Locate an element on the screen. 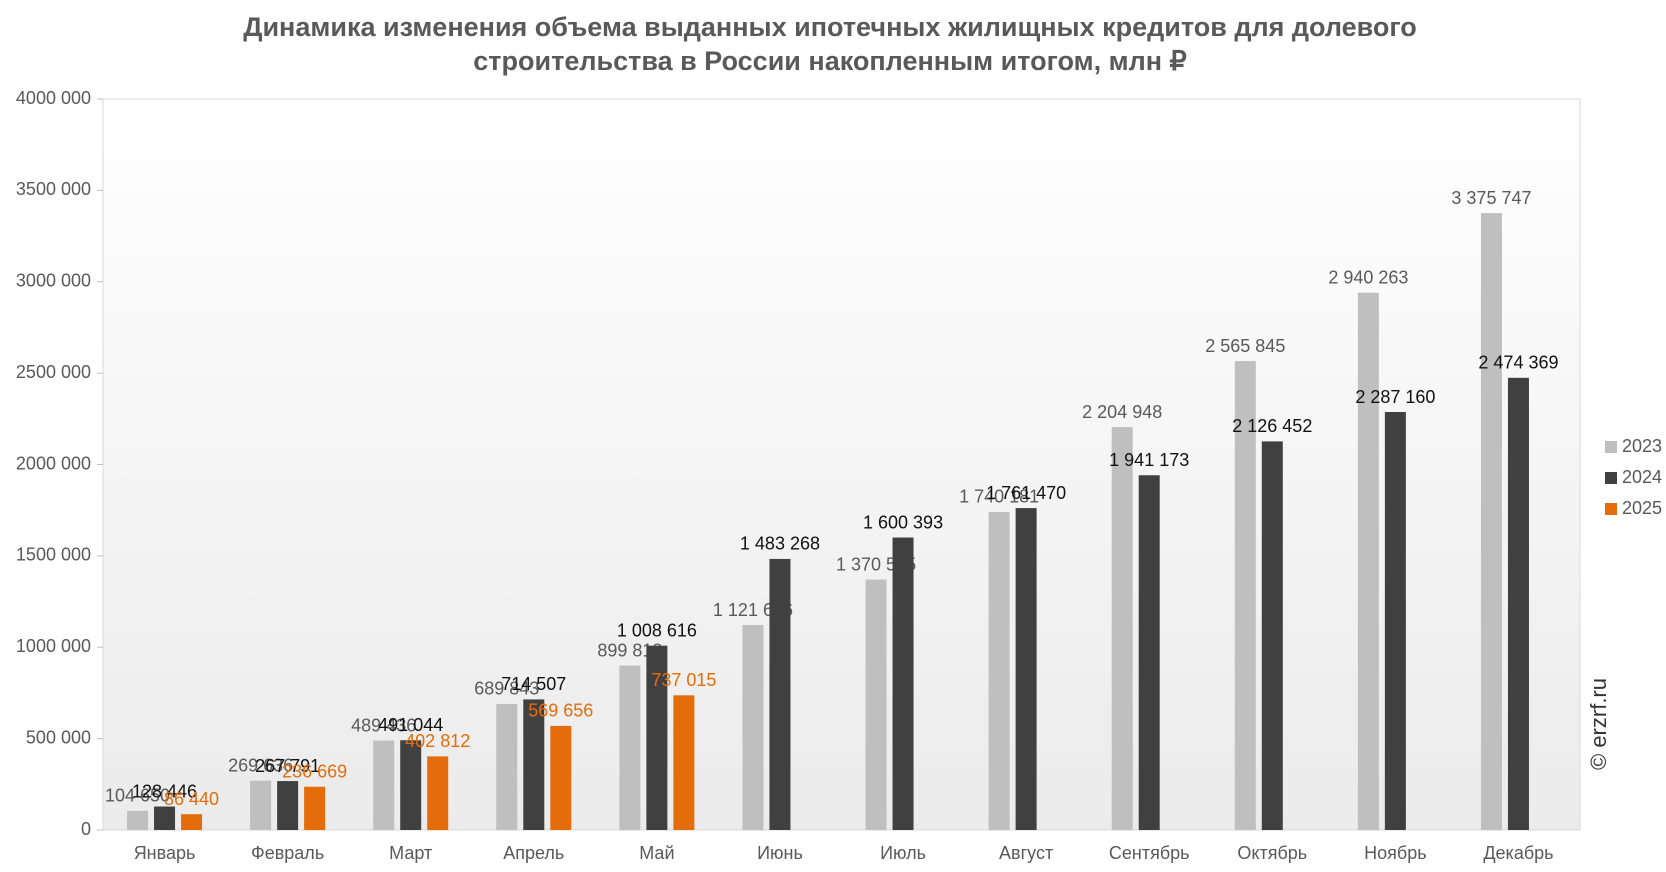 This screenshot has height=872, width=1666. value-label: 269 636 is located at coordinates (260, 765).